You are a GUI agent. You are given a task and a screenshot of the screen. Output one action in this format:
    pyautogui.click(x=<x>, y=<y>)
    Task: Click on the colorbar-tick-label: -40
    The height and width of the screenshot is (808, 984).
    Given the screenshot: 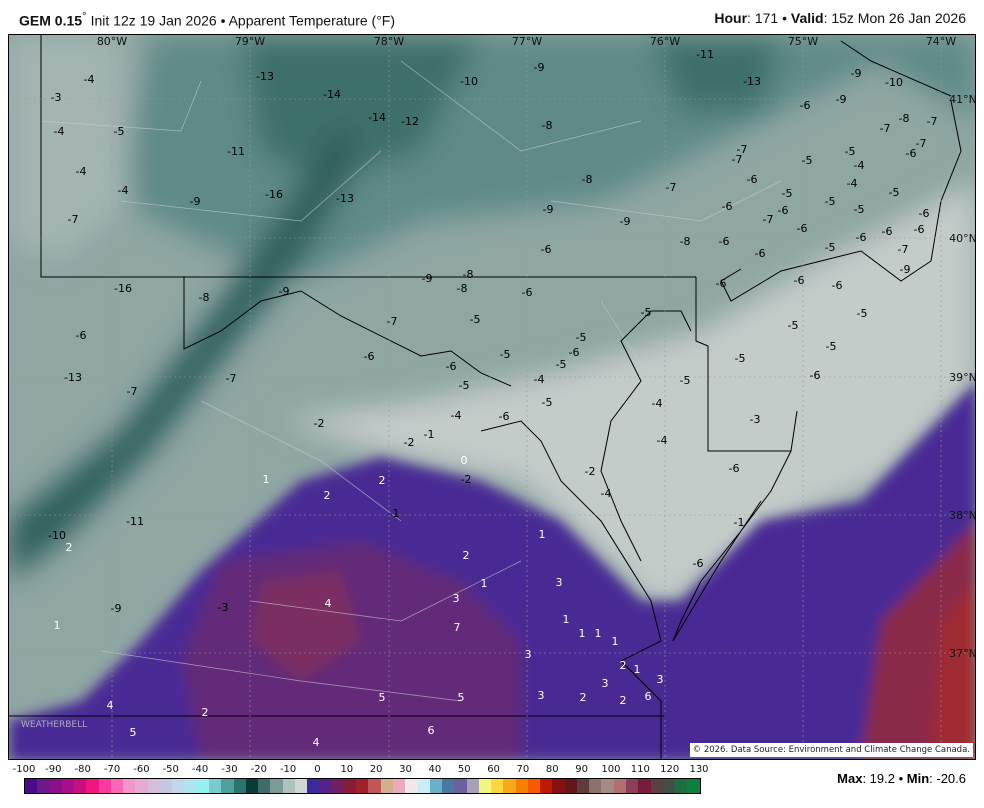 What is the action you would take?
    pyautogui.click(x=200, y=769)
    